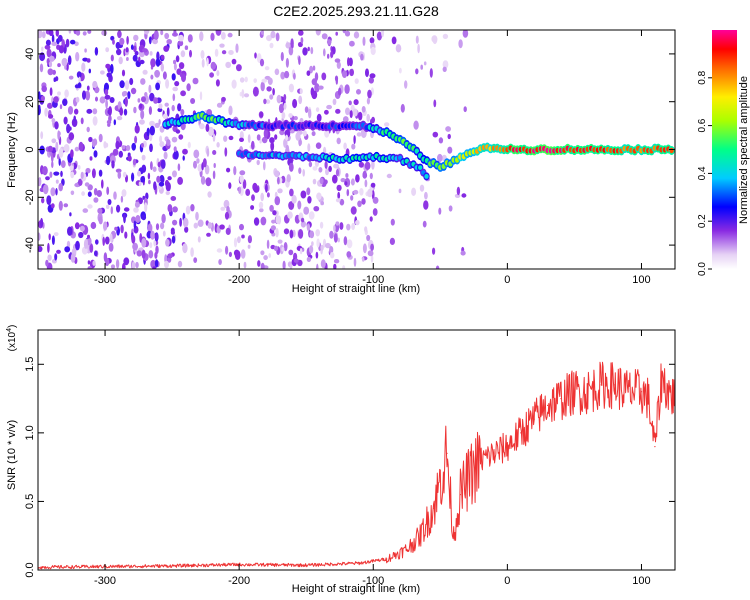 The height and width of the screenshot is (600, 750). What do you see at coordinates (416, 151) in the screenshot?
I see `signal-track-point` at bounding box center [416, 151].